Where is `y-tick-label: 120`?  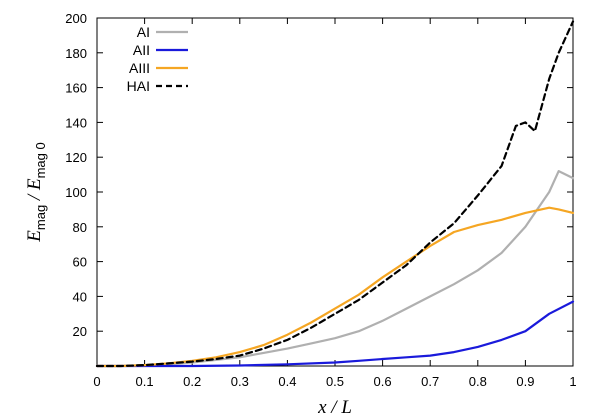 y-tick-label: 120 is located at coordinates (76, 157).